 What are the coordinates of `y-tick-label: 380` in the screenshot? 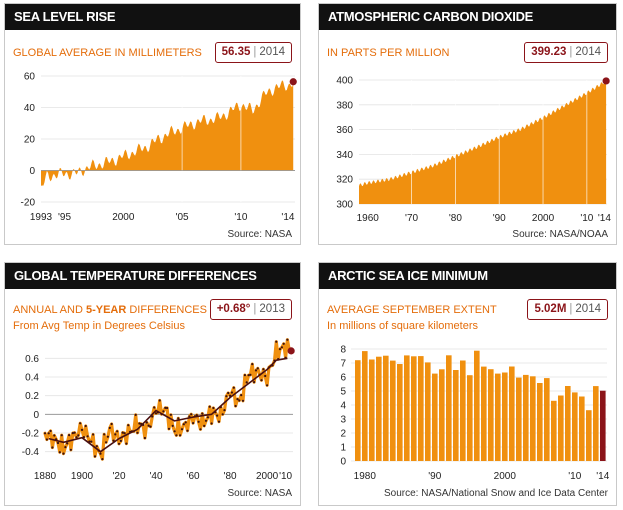 It's located at (344, 105).